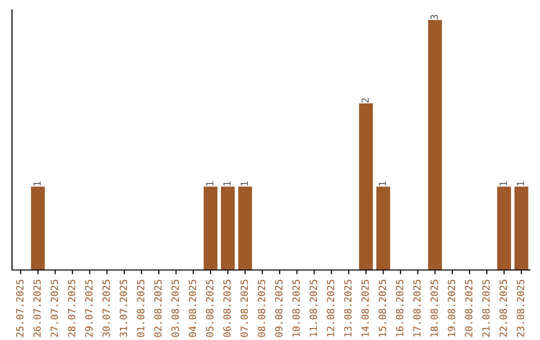 The image size is (540, 340). What do you see at coordinates (158, 308) in the screenshot?
I see `x-tick-label: 02.08.2025` at bounding box center [158, 308].